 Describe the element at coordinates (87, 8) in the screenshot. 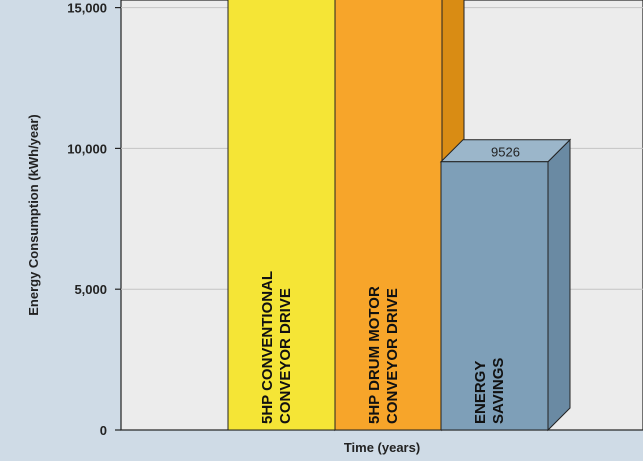

I see `y-tick-label: 15,000` at that location.